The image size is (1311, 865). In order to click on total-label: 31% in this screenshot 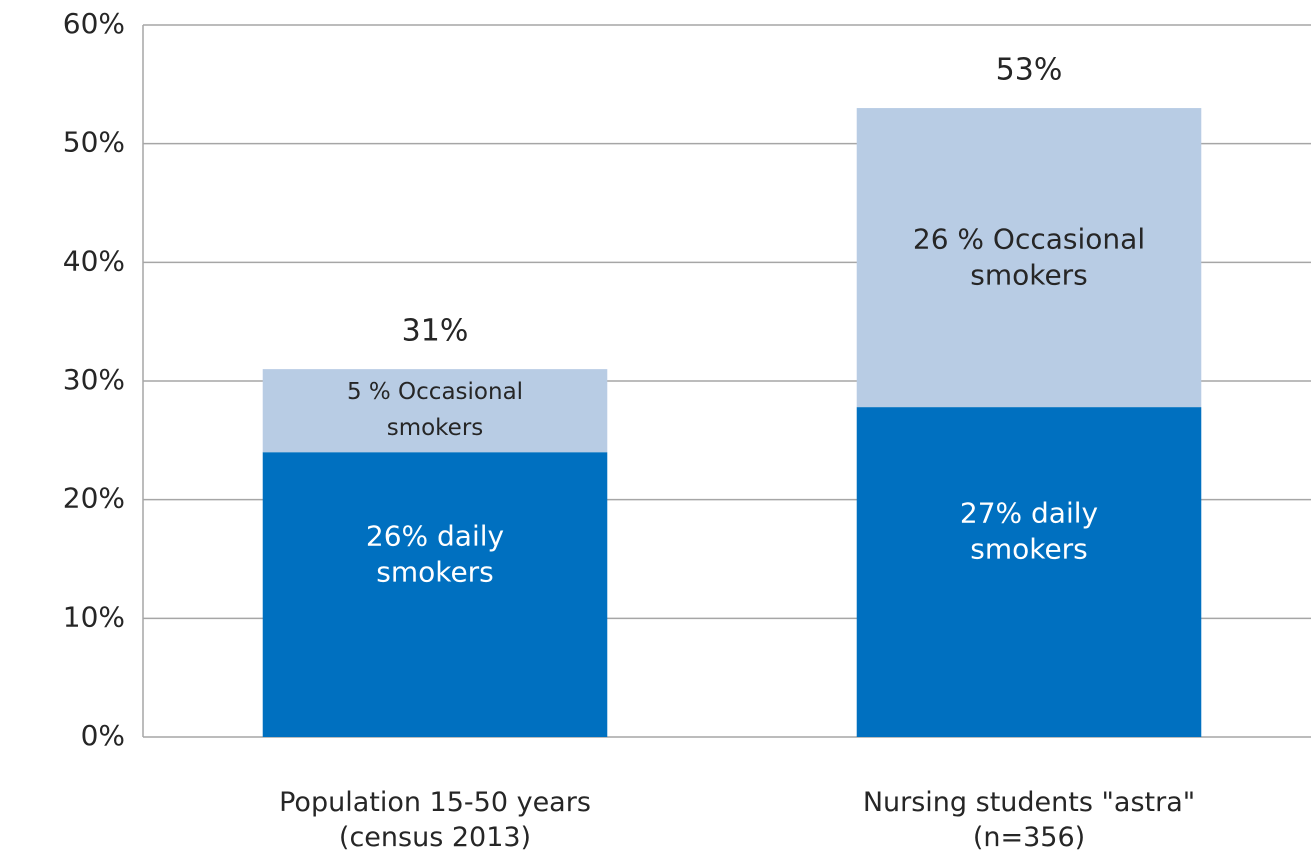, I will do `click(435, 331)`.